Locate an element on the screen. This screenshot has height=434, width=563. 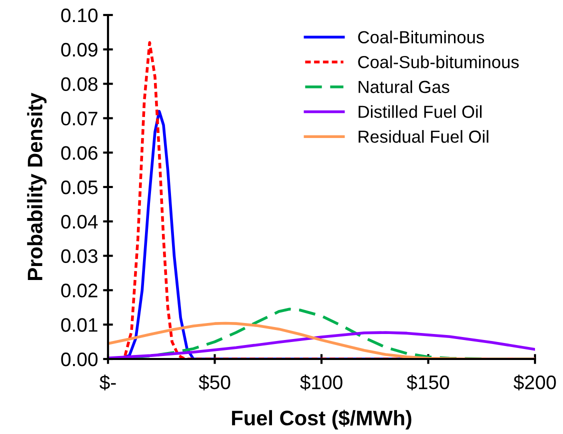
y-tick-label: 0.04 is located at coordinates (79, 221).